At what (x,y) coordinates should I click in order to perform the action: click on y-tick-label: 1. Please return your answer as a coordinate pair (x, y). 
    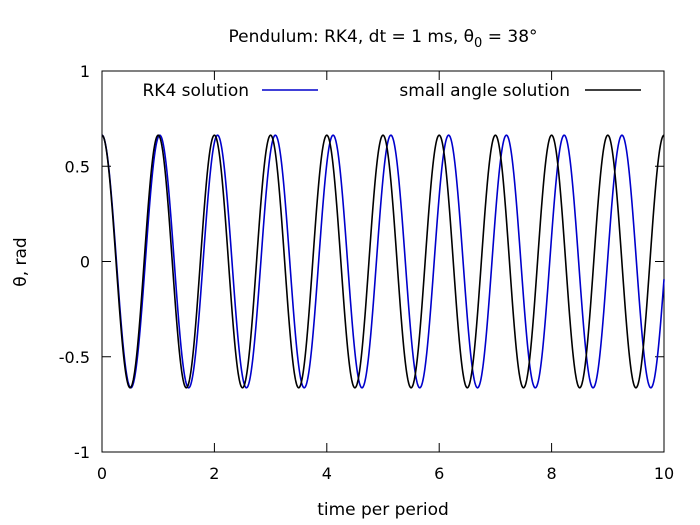
    Looking at the image, I should click on (85, 71).